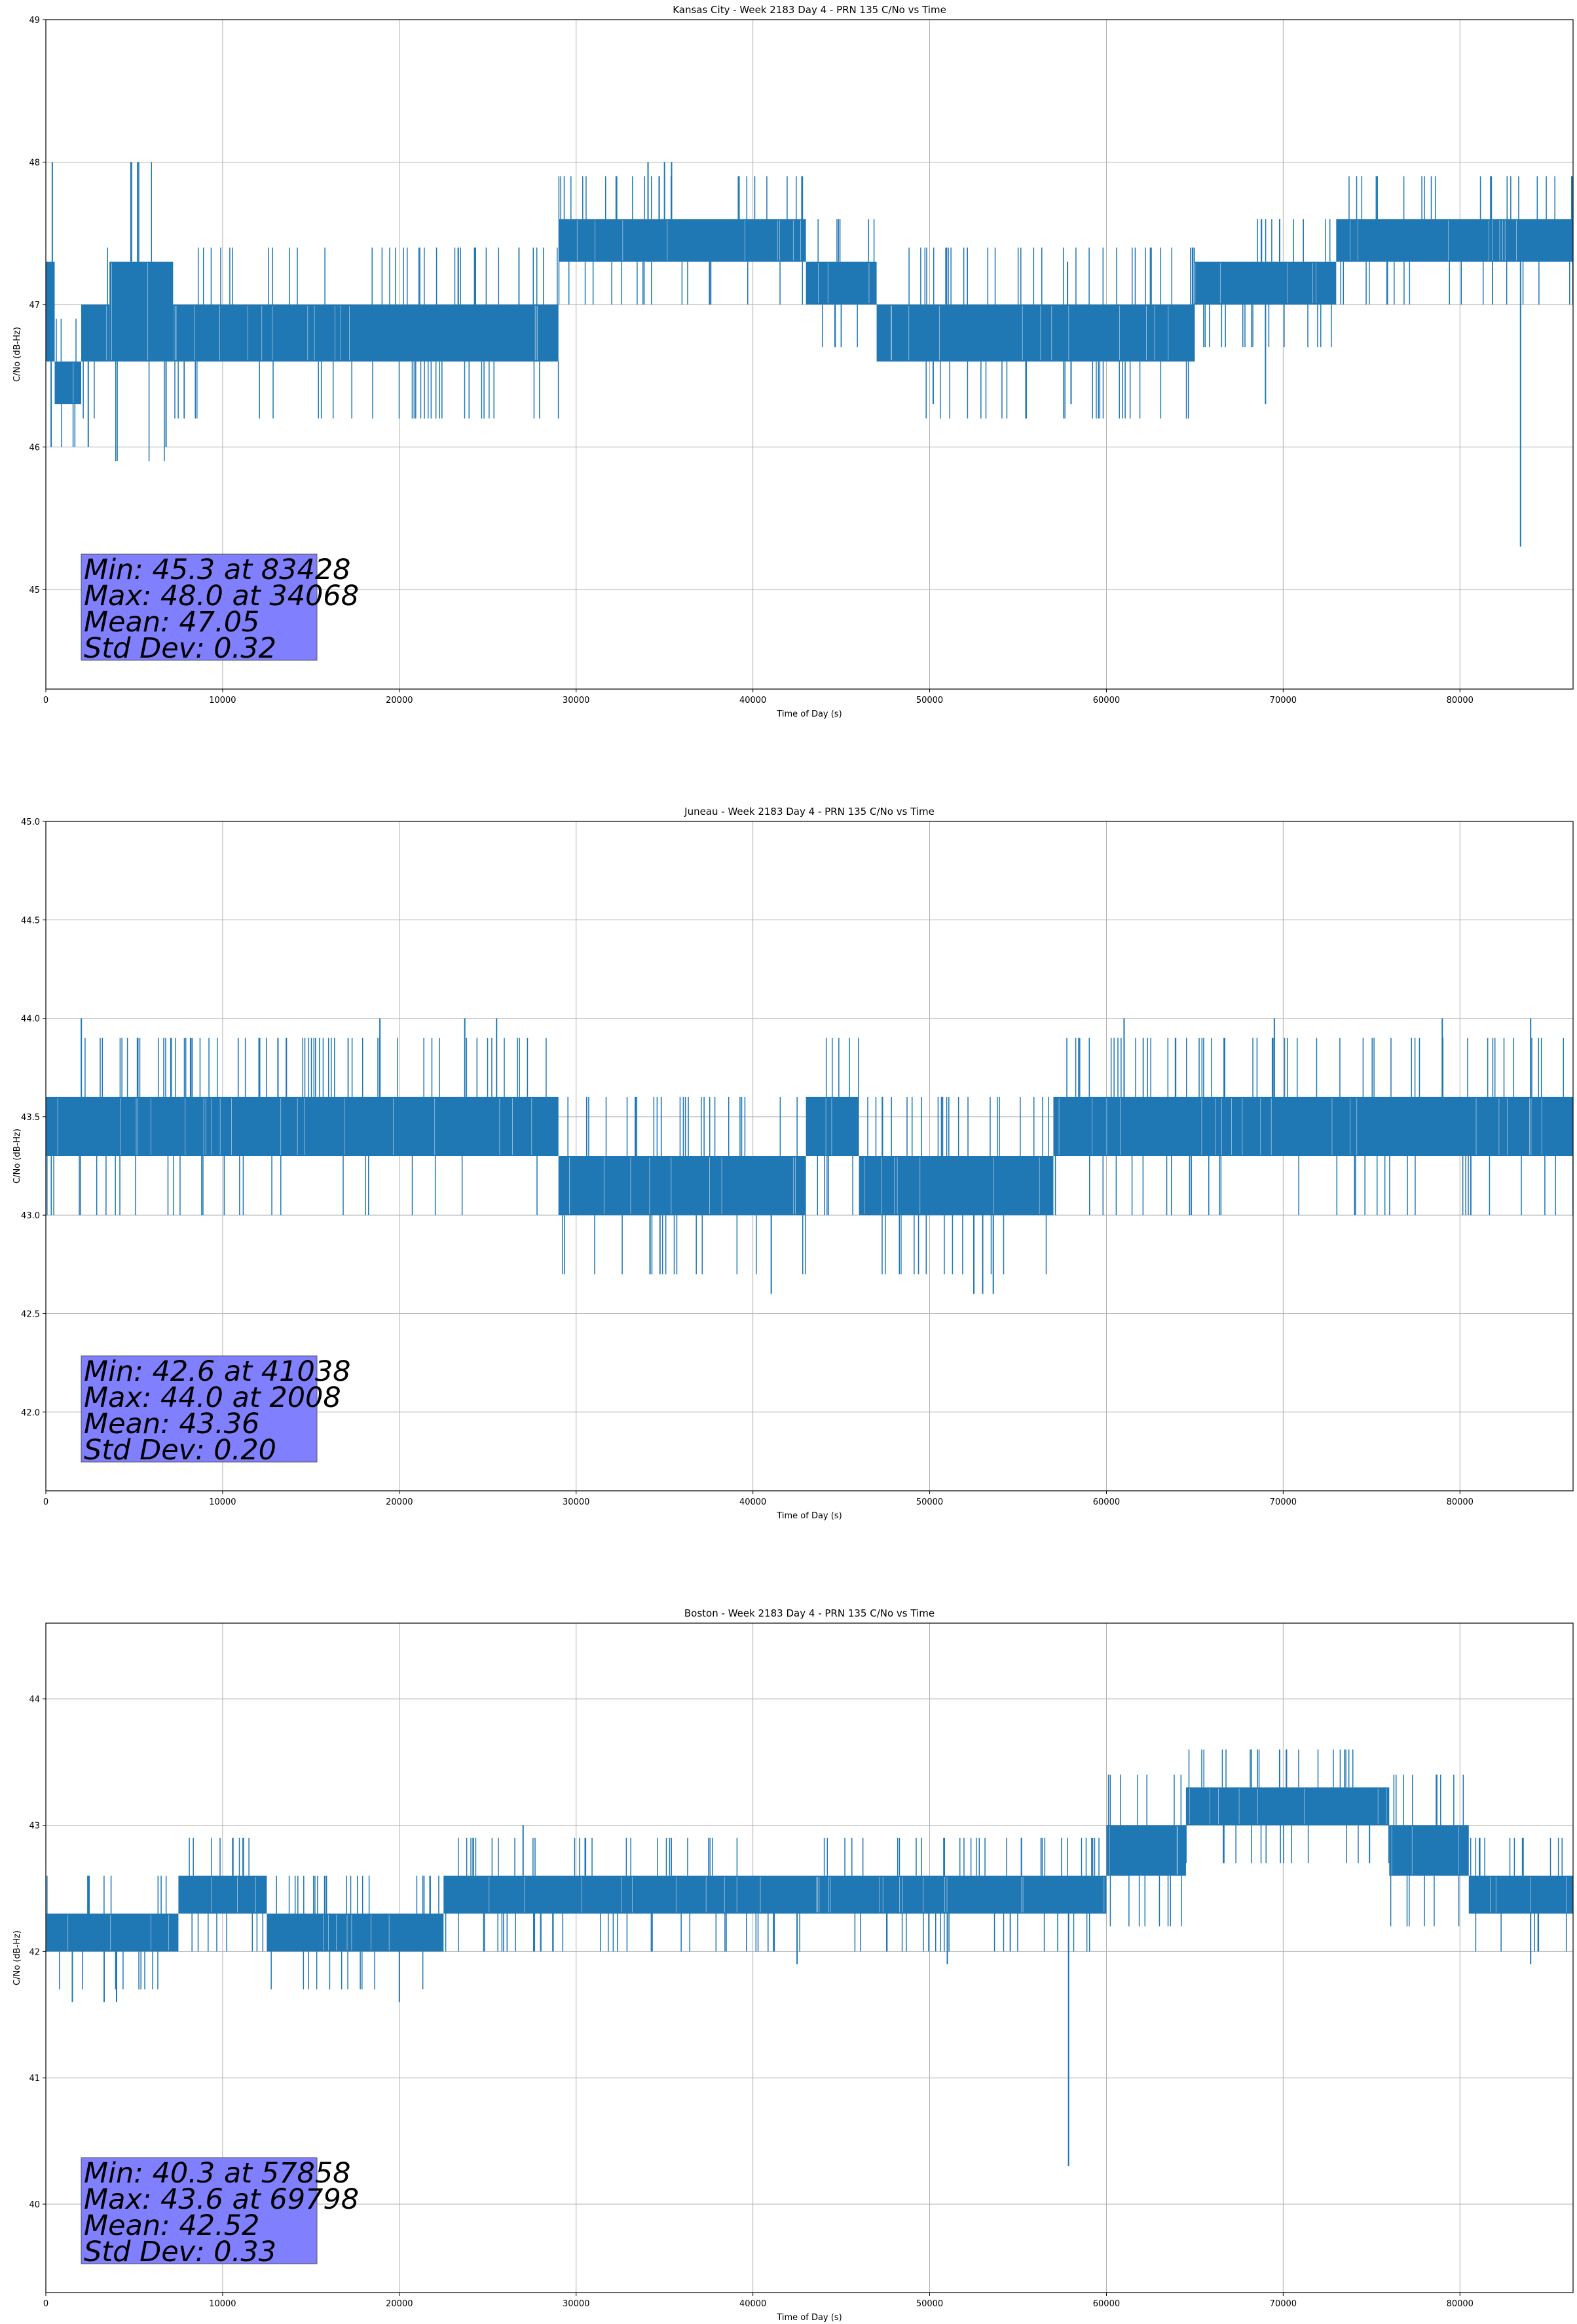  Describe the element at coordinates (30, 1118) in the screenshot. I see `y-tick-label: 43.5` at that location.